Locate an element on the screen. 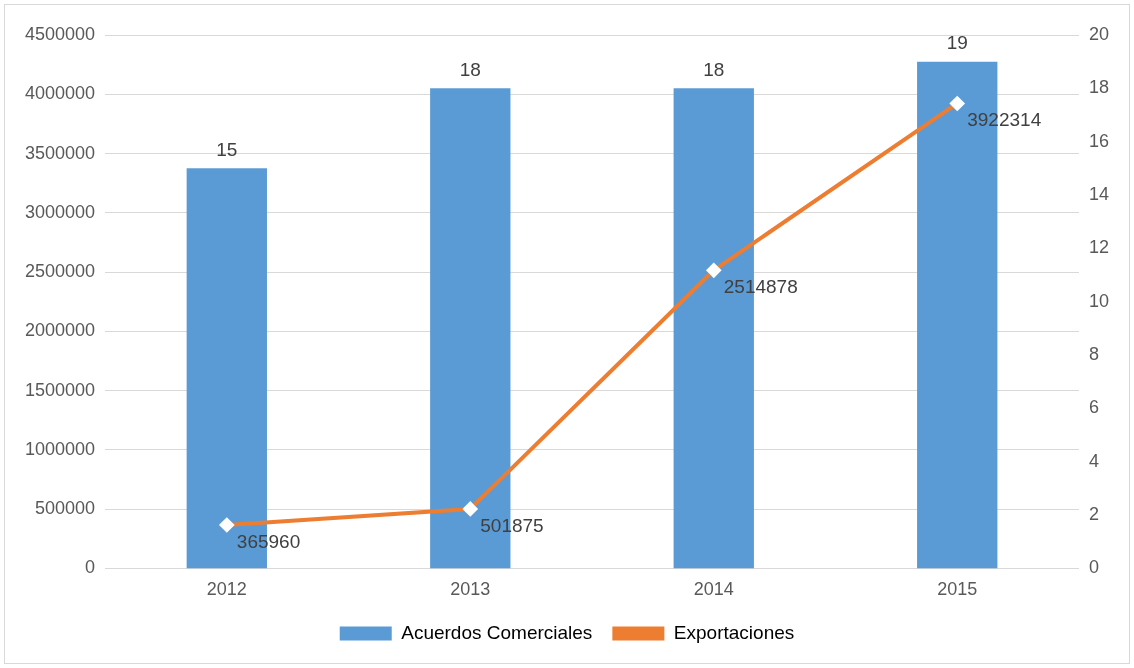 This screenshot has height=668, width=1134. x-tick-label: 2014 is located at coordinates (713, 589).